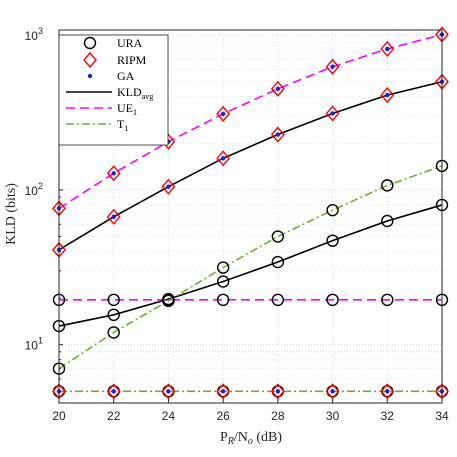 The image size is (457, 457). Describe the element at coordinates (132, 60) in the screenshot. I see `legend-label-ripm: RIPM` at that location.